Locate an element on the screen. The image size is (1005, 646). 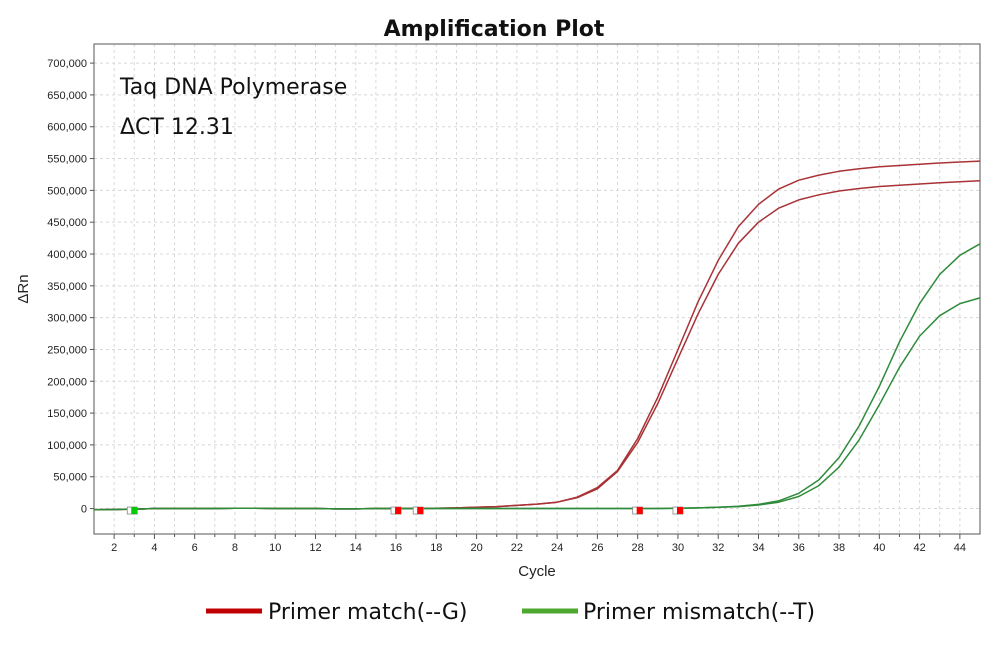
x-tick-label: 38 is located at coordinates (839, 548).